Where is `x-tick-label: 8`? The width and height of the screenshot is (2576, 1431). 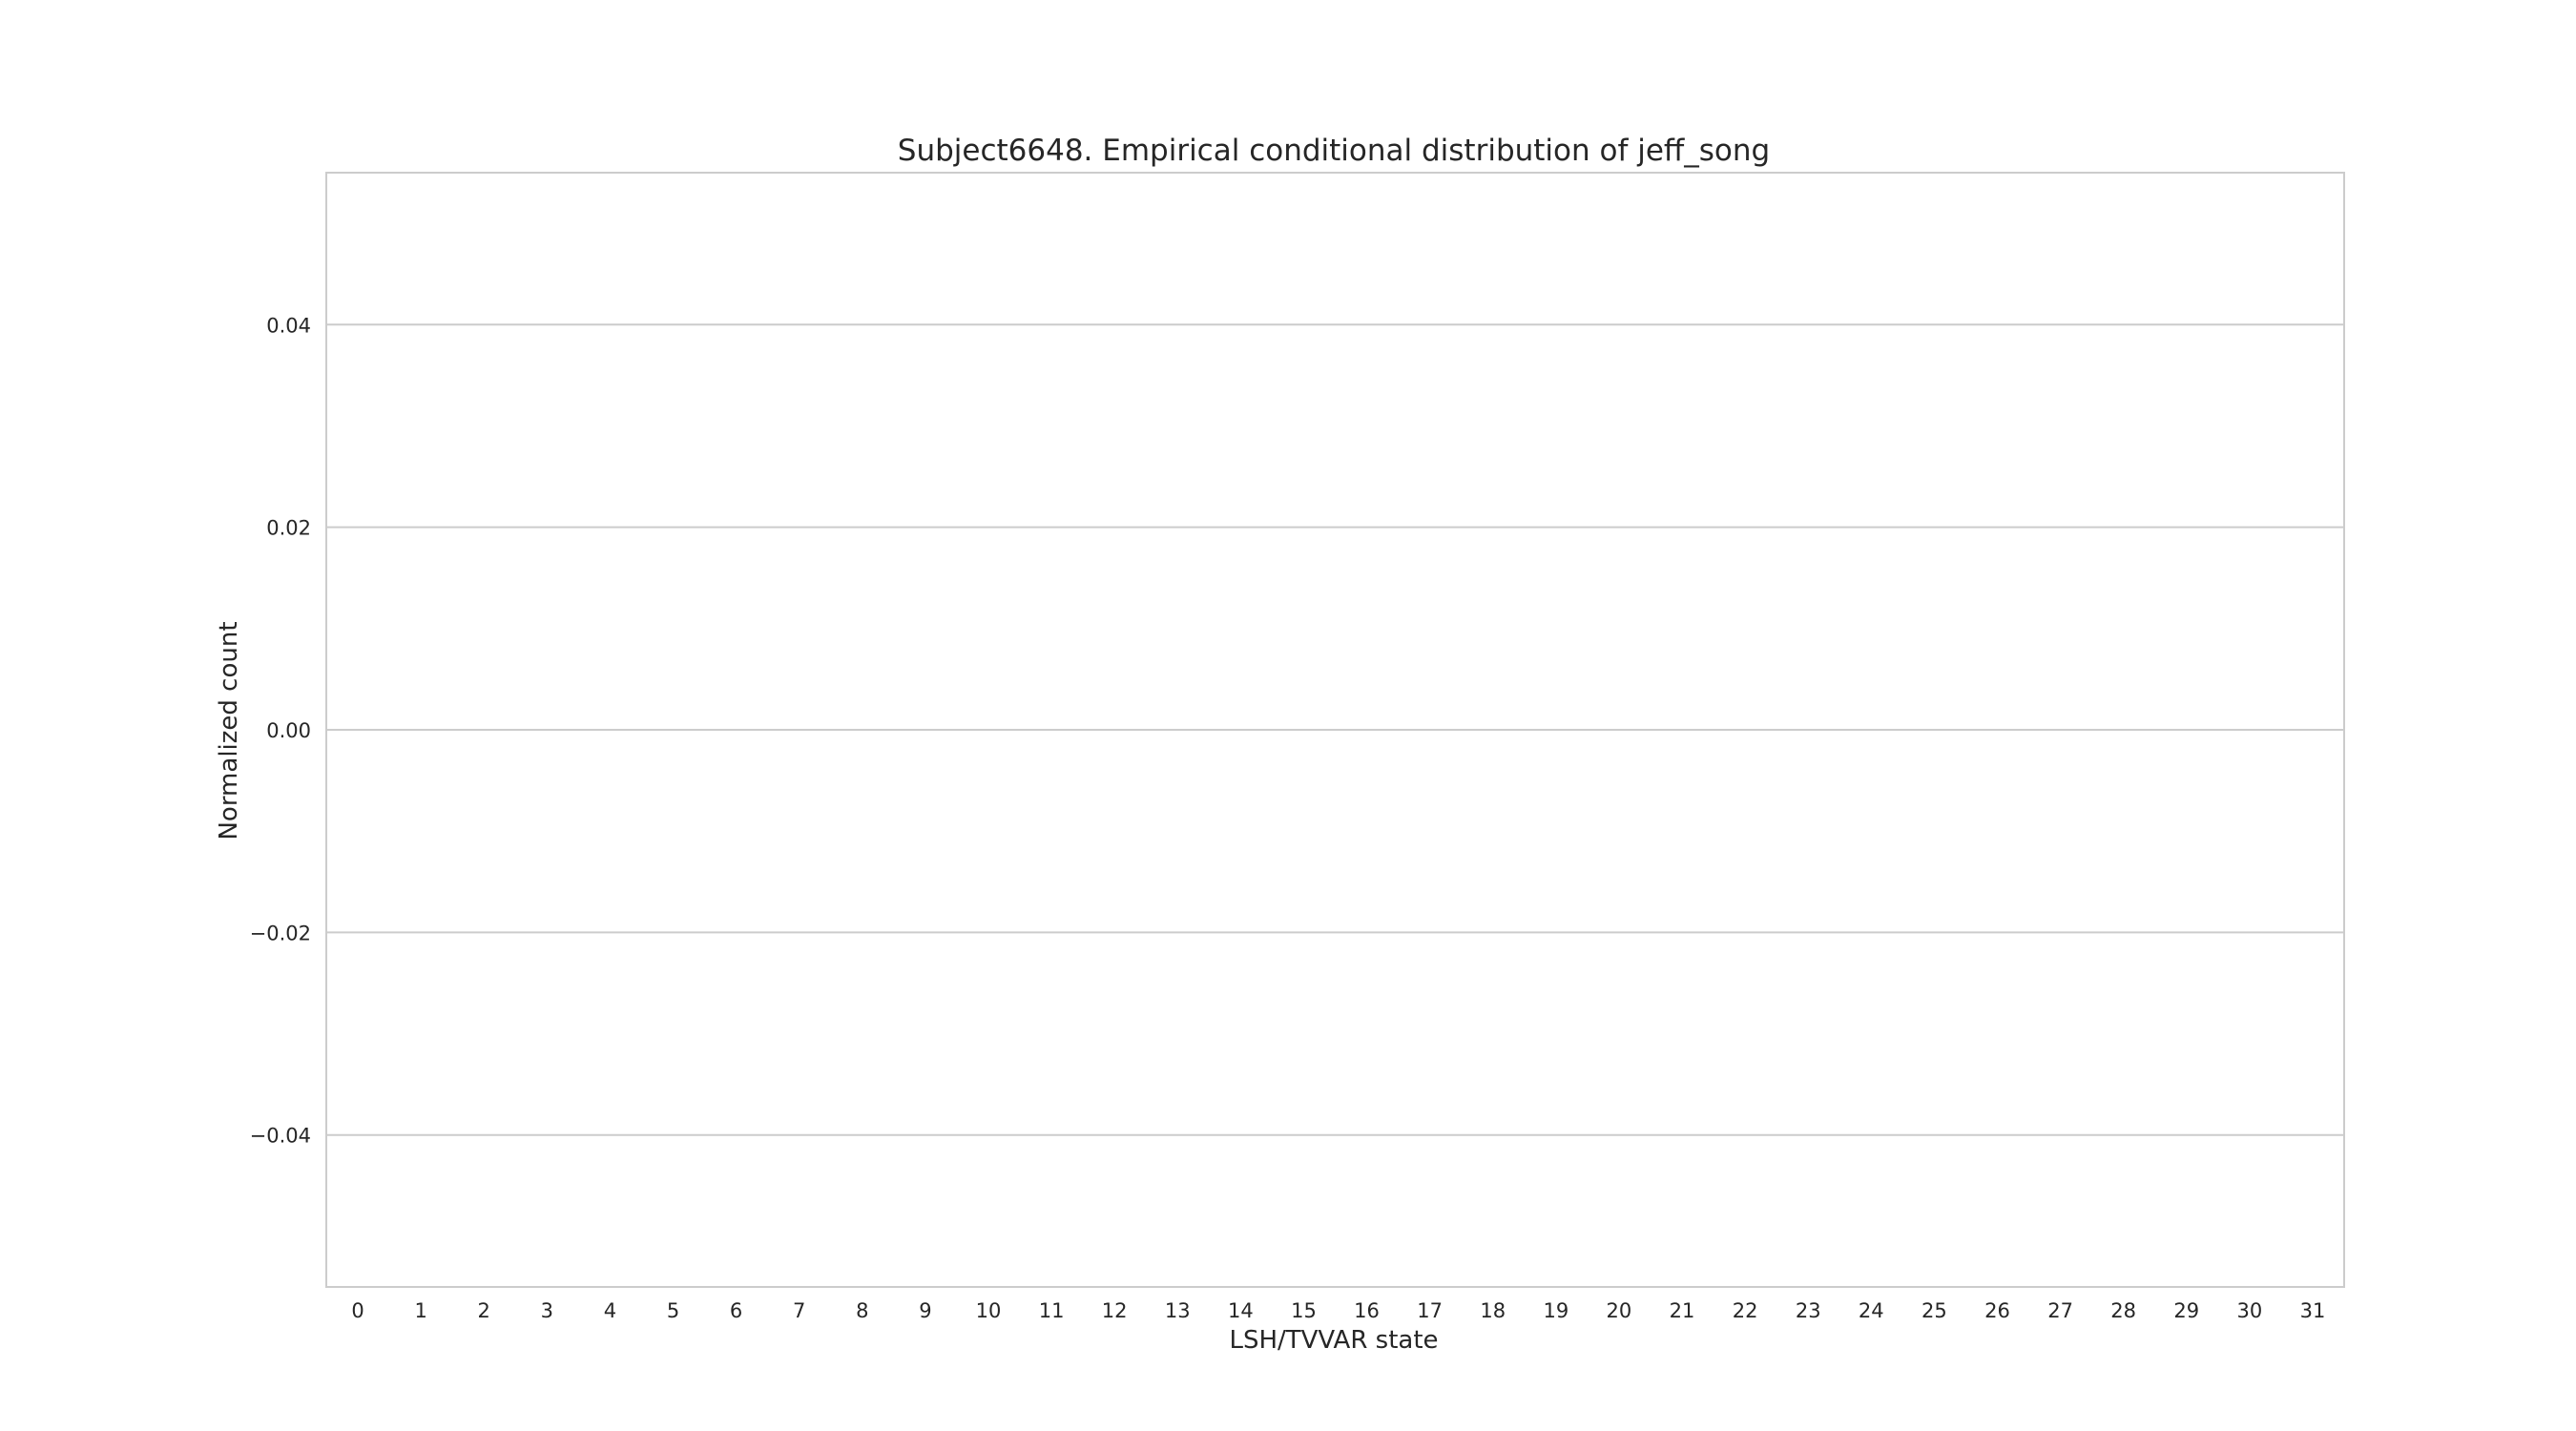
x-tick-label: 8 is located at coordinates (862, 1310).